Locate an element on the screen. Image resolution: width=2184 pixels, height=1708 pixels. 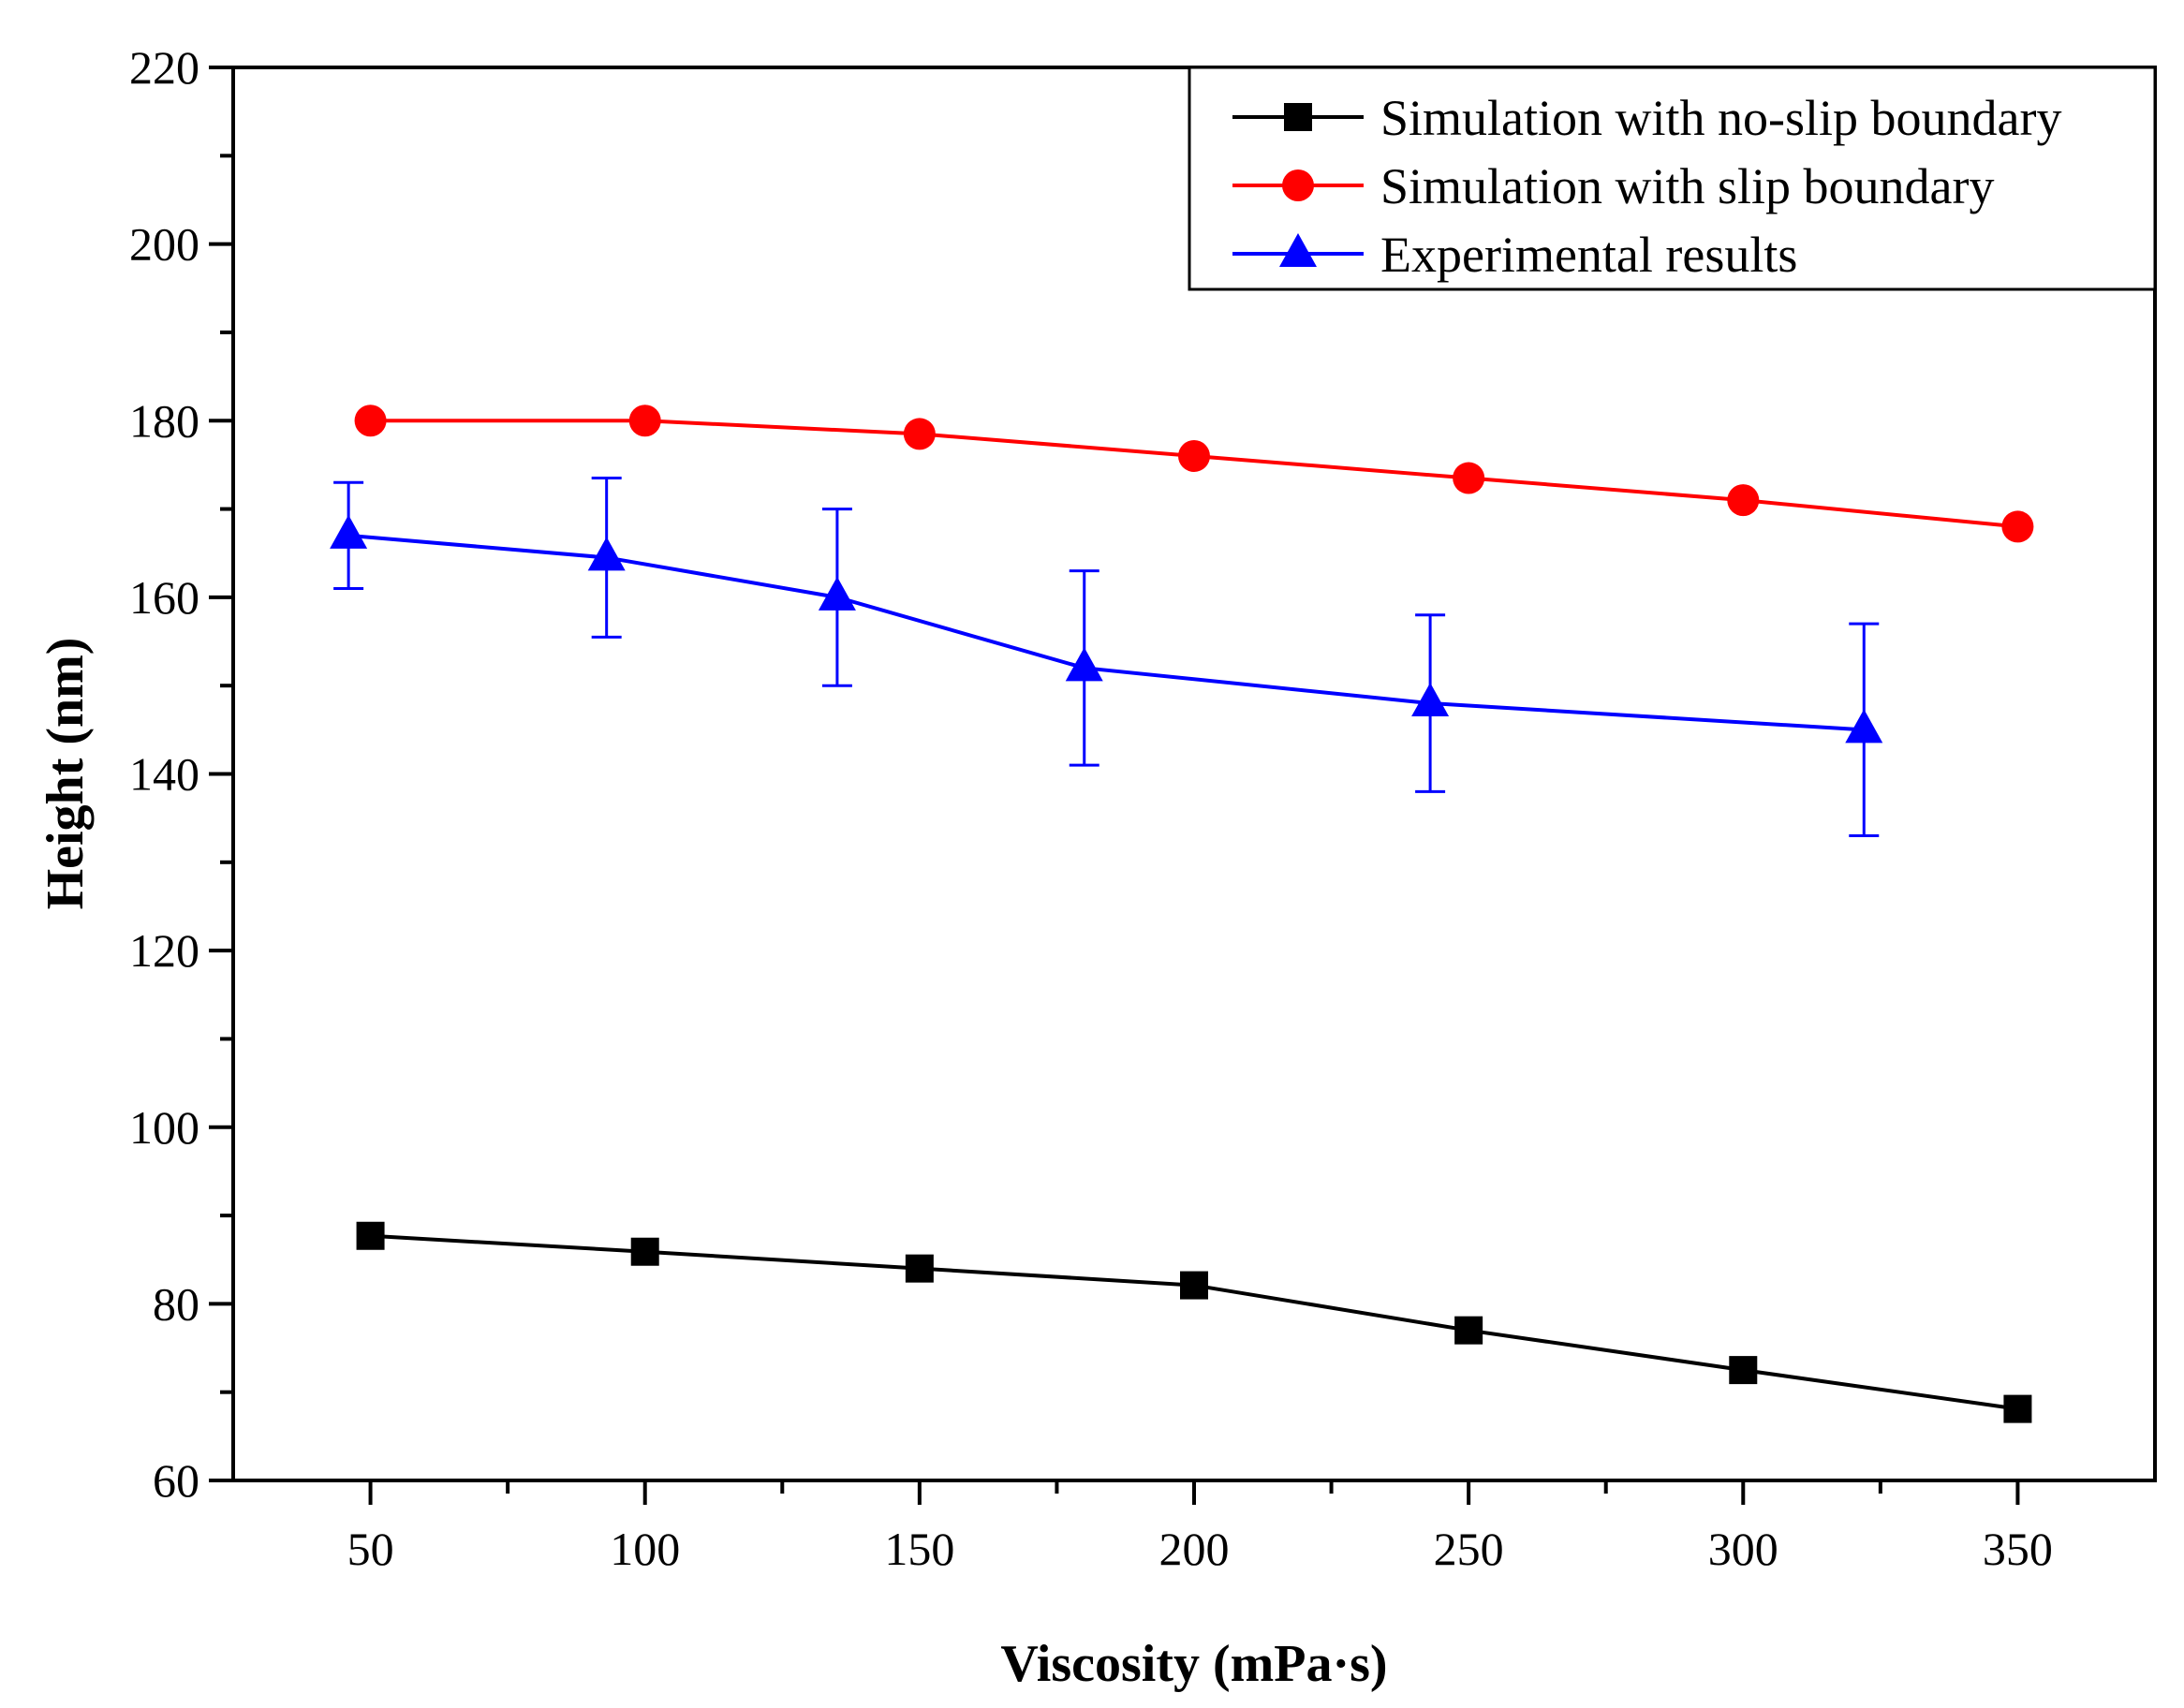
x-tick-label: 50 is located at coordinates (370, 1549).